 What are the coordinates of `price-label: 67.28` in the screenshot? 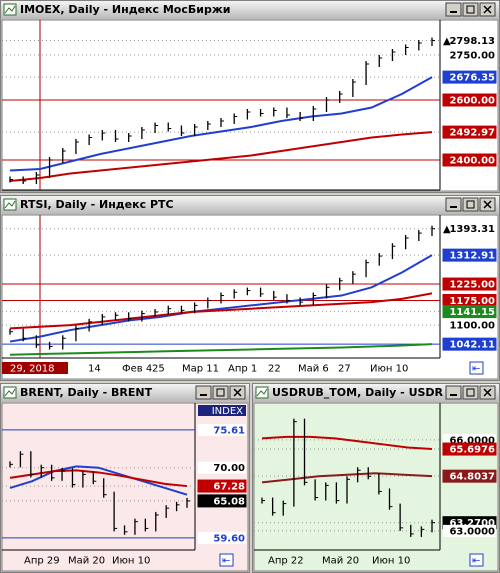 It's located at (229, 487).